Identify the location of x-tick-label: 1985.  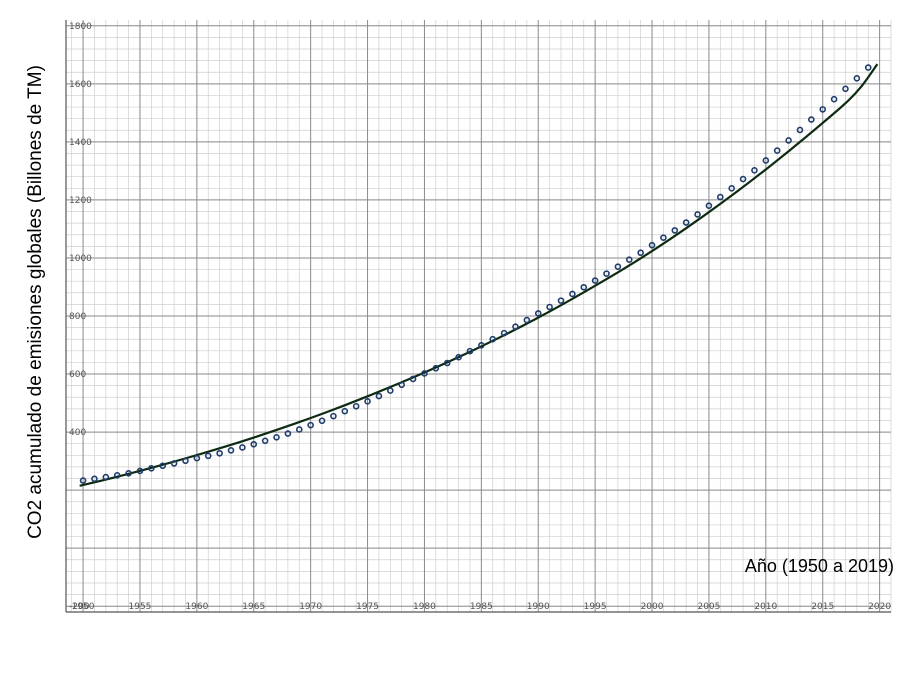
(481, 607).